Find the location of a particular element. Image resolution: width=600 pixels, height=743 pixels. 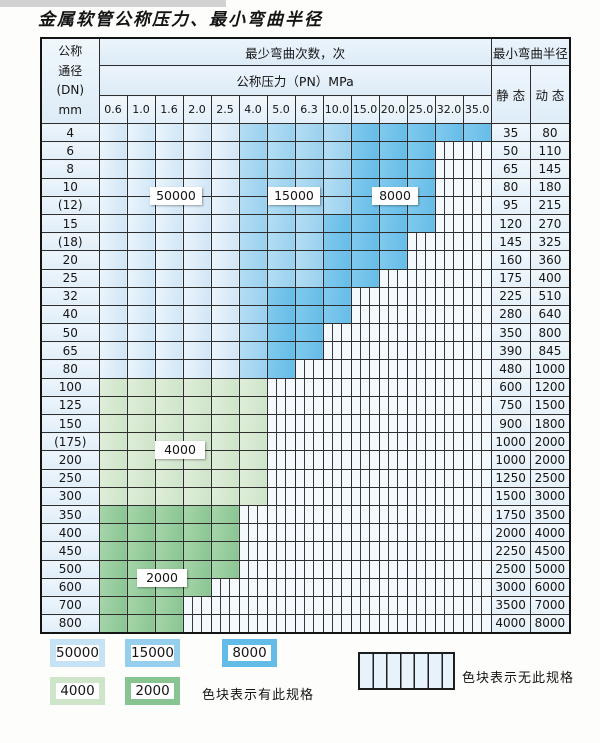

table-row: 80 480 1000 is located at coordinates (305, 369).